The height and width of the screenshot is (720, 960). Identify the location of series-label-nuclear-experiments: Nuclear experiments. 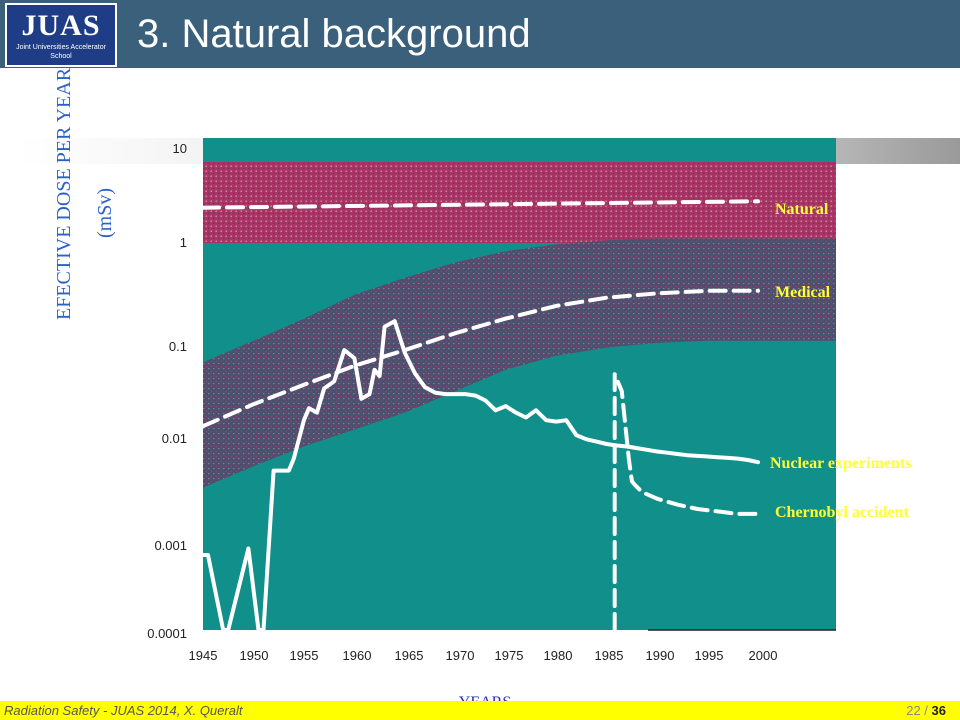
(841, 463).